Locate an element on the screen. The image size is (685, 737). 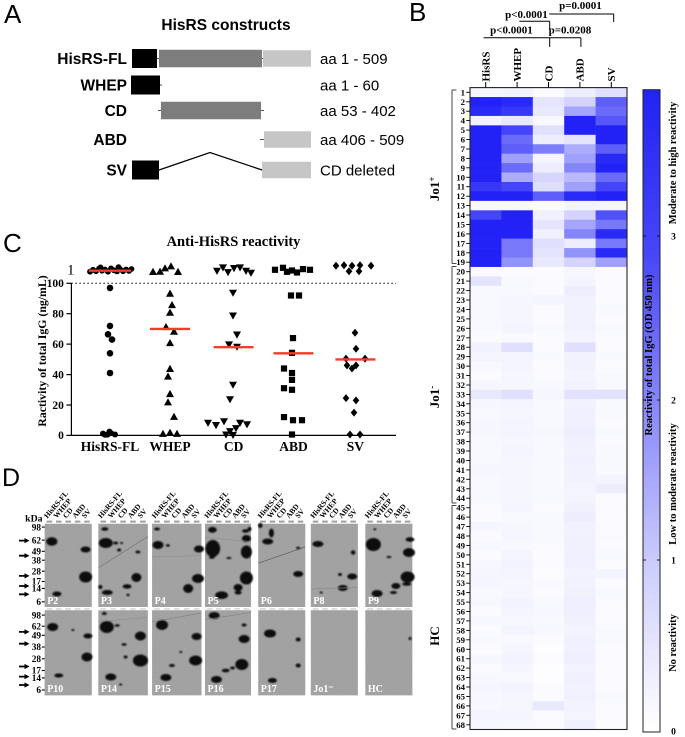
svg-text: 67 is located at coordinates (460, 715).